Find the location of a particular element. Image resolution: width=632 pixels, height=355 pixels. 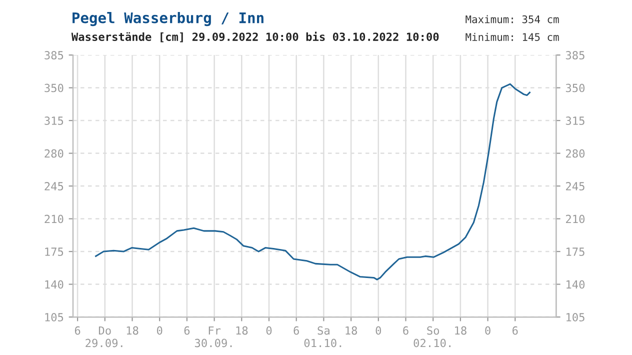

y-tick-label: 105 is located at coordinates (54, 317).